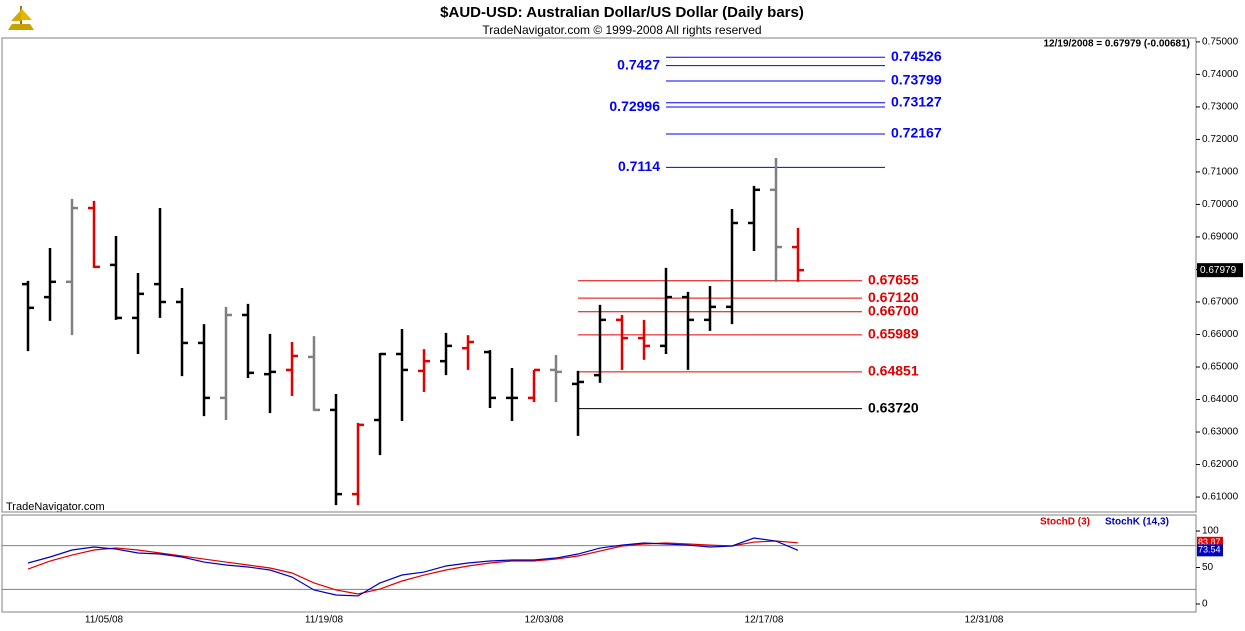 The height and width of the screenshot is (631, 1245). I want to click on y-tick-label: 0.65000, so click(1220, 367).